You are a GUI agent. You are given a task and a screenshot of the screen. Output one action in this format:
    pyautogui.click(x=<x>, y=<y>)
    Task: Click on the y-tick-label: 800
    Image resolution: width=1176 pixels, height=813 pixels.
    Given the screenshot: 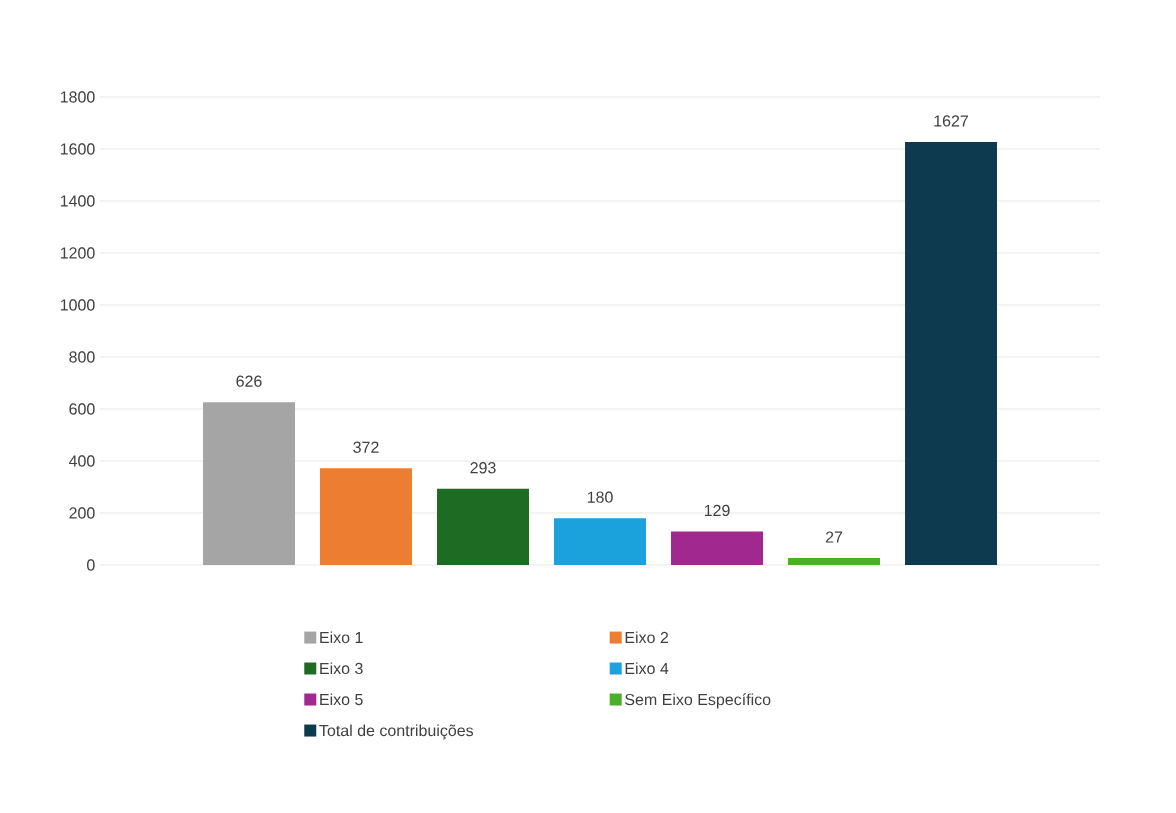 What is the action you would take?
    pyautogui.click(x=82, y=357)
    